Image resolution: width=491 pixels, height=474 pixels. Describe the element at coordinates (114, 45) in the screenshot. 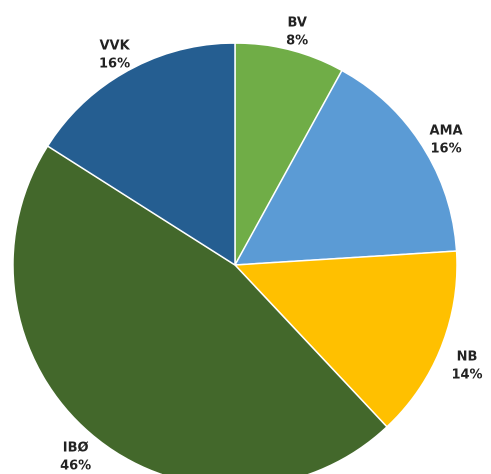

I see `slice-label: VVK` at that location.